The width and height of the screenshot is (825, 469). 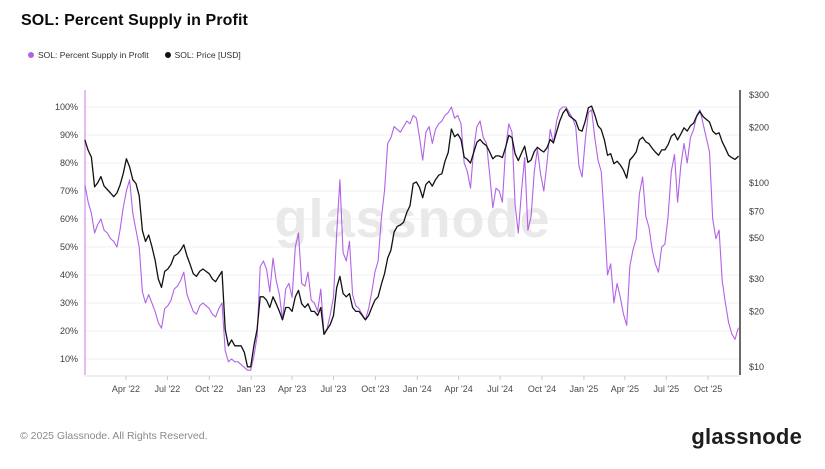 I want to click on copyright-text: © 2025 Glassnode. All Rights Reserved., so click(x=114, y=436).